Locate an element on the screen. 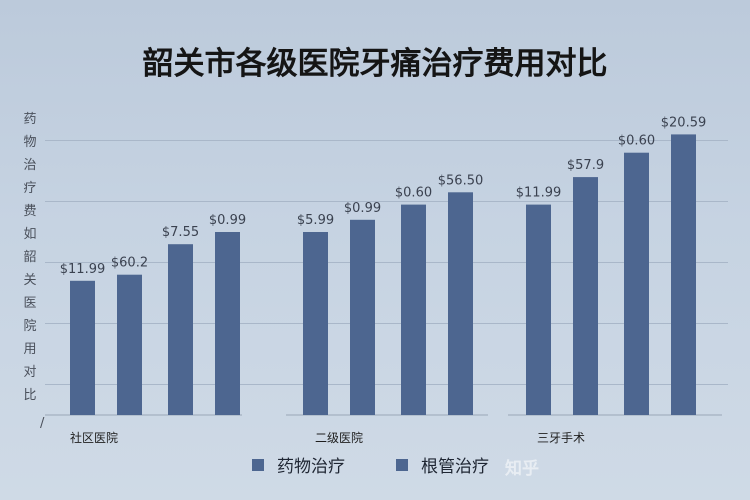 The width and height of the screenshot is (750, 500). bar-value-label: $56.50 is located at coordinates (461, 180).